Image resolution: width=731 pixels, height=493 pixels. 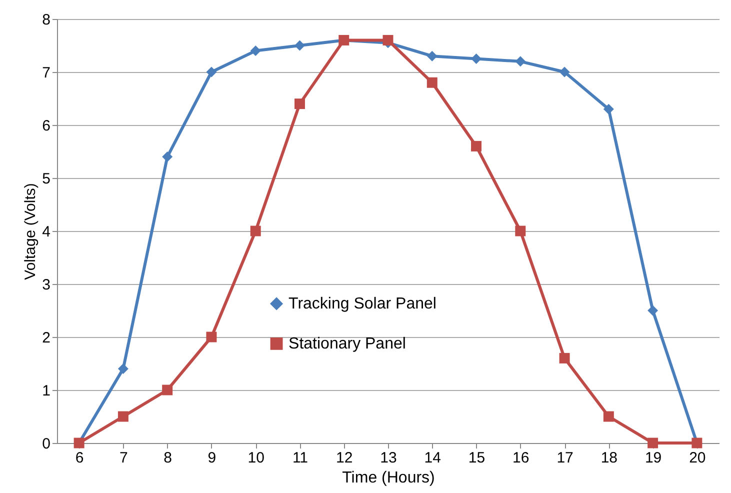 What do you see at coordinates (362, 304) in the screenshot?
I see `legend-label: Tracking Solar Panel` at bounding box center [362, 304].